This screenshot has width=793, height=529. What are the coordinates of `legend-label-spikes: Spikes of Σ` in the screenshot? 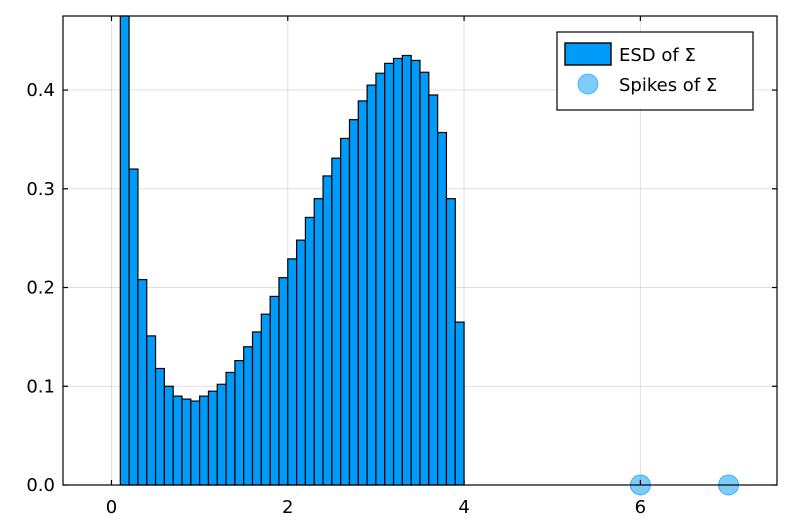 It's located at (668, 85).